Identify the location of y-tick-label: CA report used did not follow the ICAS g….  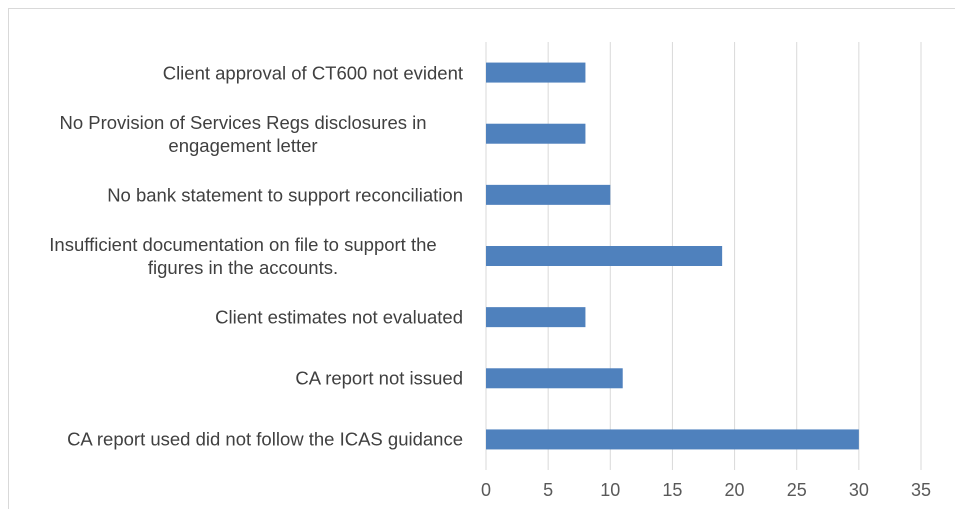
(265, 439).